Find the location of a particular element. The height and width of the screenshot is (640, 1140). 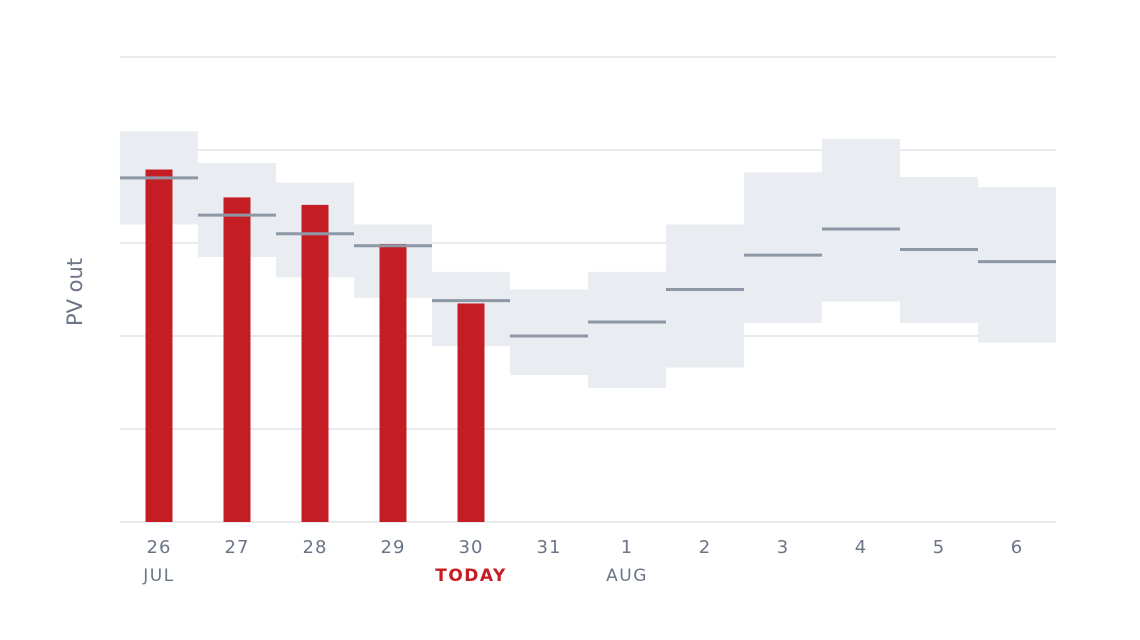

month-label: AUG is located at coordinates (627, 576).